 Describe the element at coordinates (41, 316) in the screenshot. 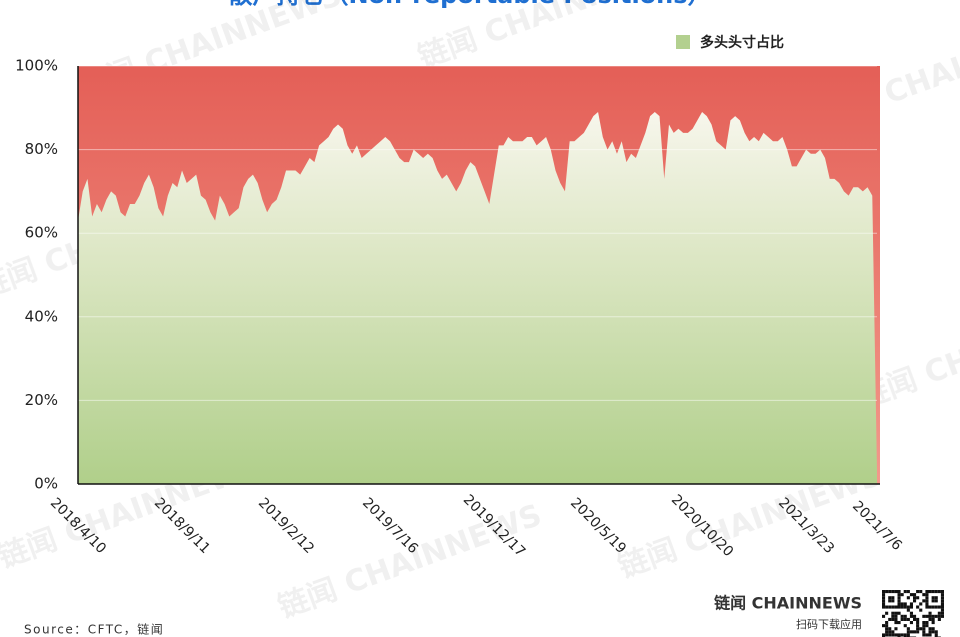

I see `y-tick-label: 40%` at that location.